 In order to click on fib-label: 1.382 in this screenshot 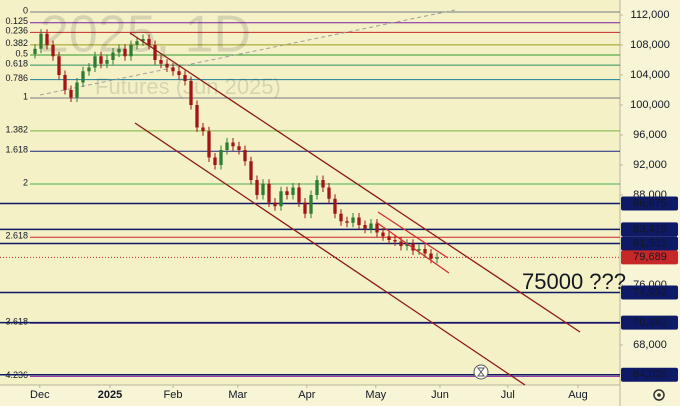, I will do `click(16, 129)`.